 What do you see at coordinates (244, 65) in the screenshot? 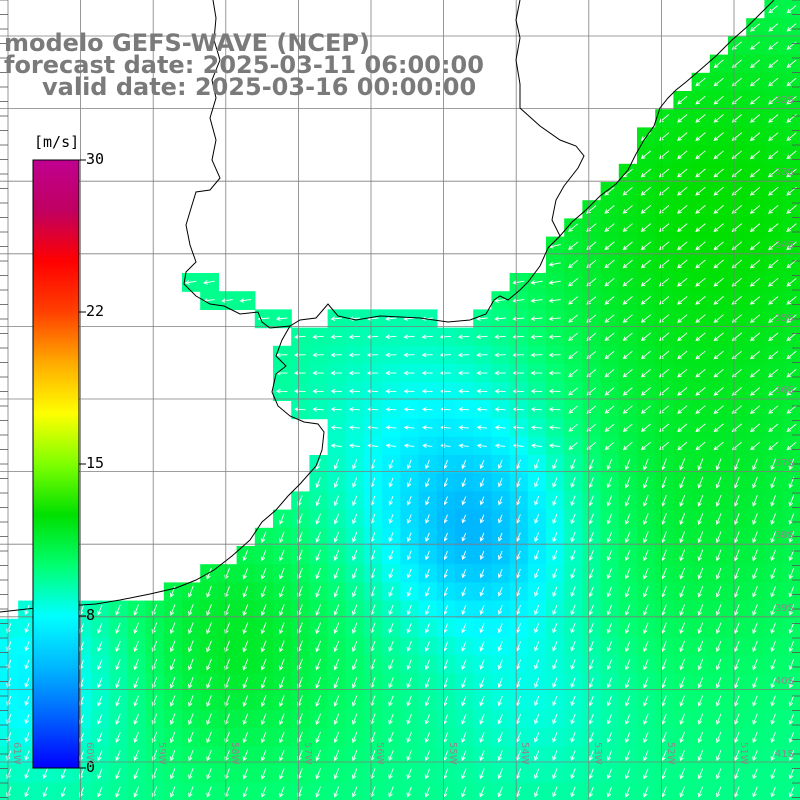
I see `title-forecast-date: forecast date: 2025-03-11 06:00:00` at bounding box center [244, 65].